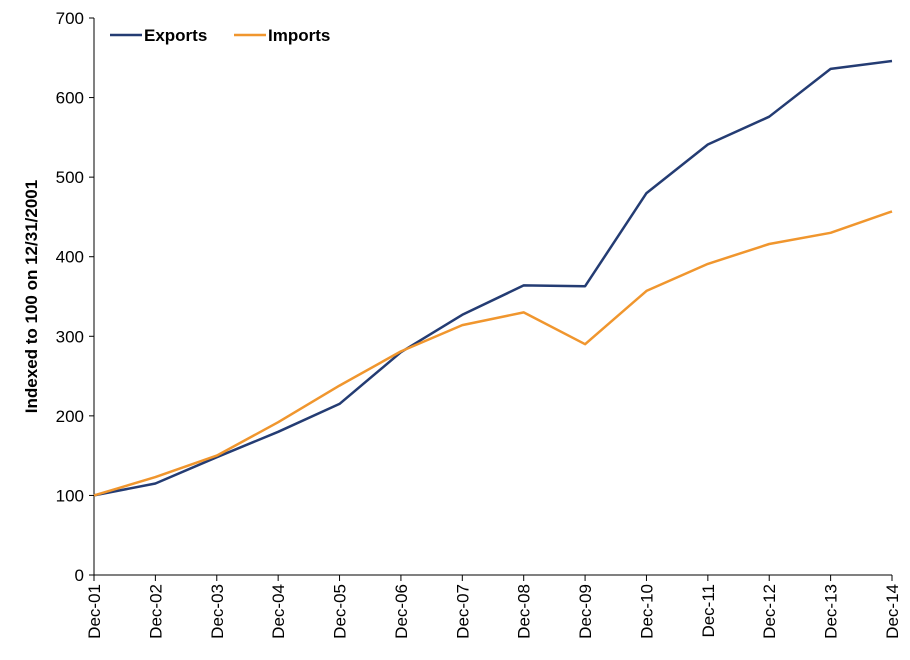 The height and width of the screenshot is (660, 910). What do you see at coordinates (708, 611) in the screenshot?
I see `x-tick-label: Dec-11` at bounding box center [708, 611].